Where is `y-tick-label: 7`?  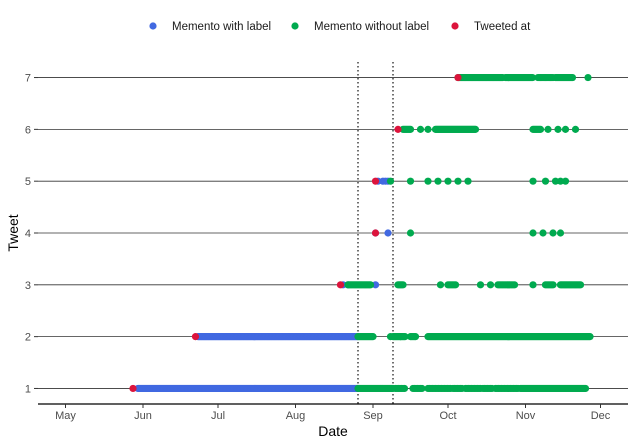 y-tick-label: 7 is located at coordinates (28, 79).